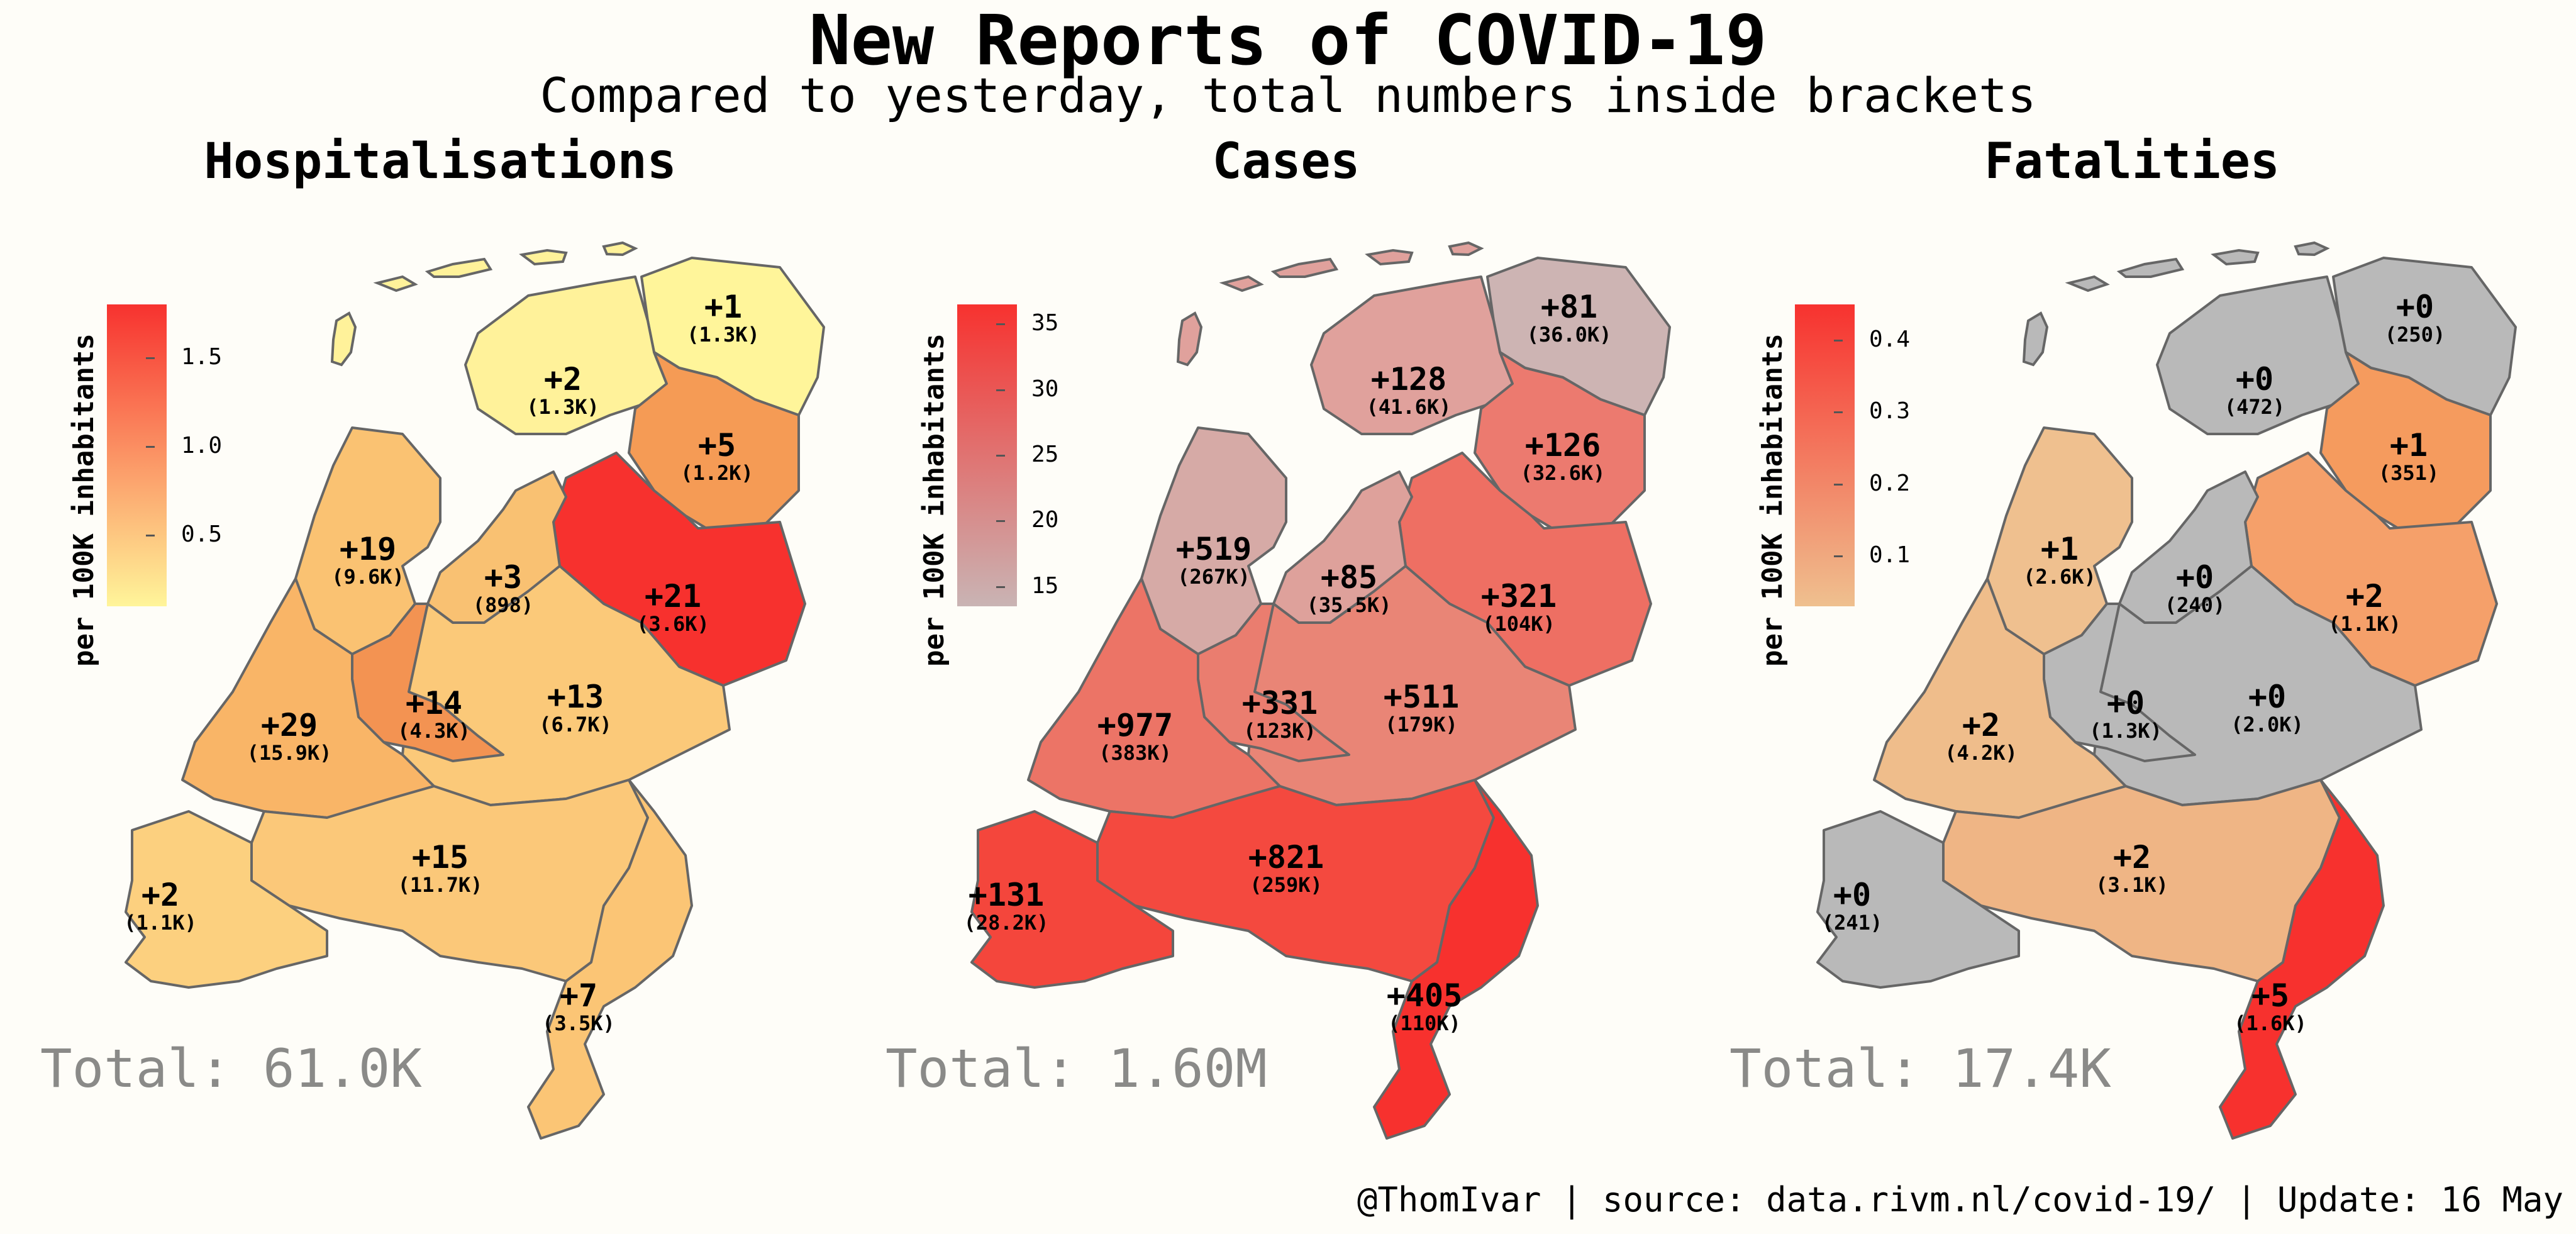 This screenshot has height=1234, width=2576. Describe the element at coordinates (1424, 1023) in the screenshot. I see `province-total-label: (110K)` at that location.